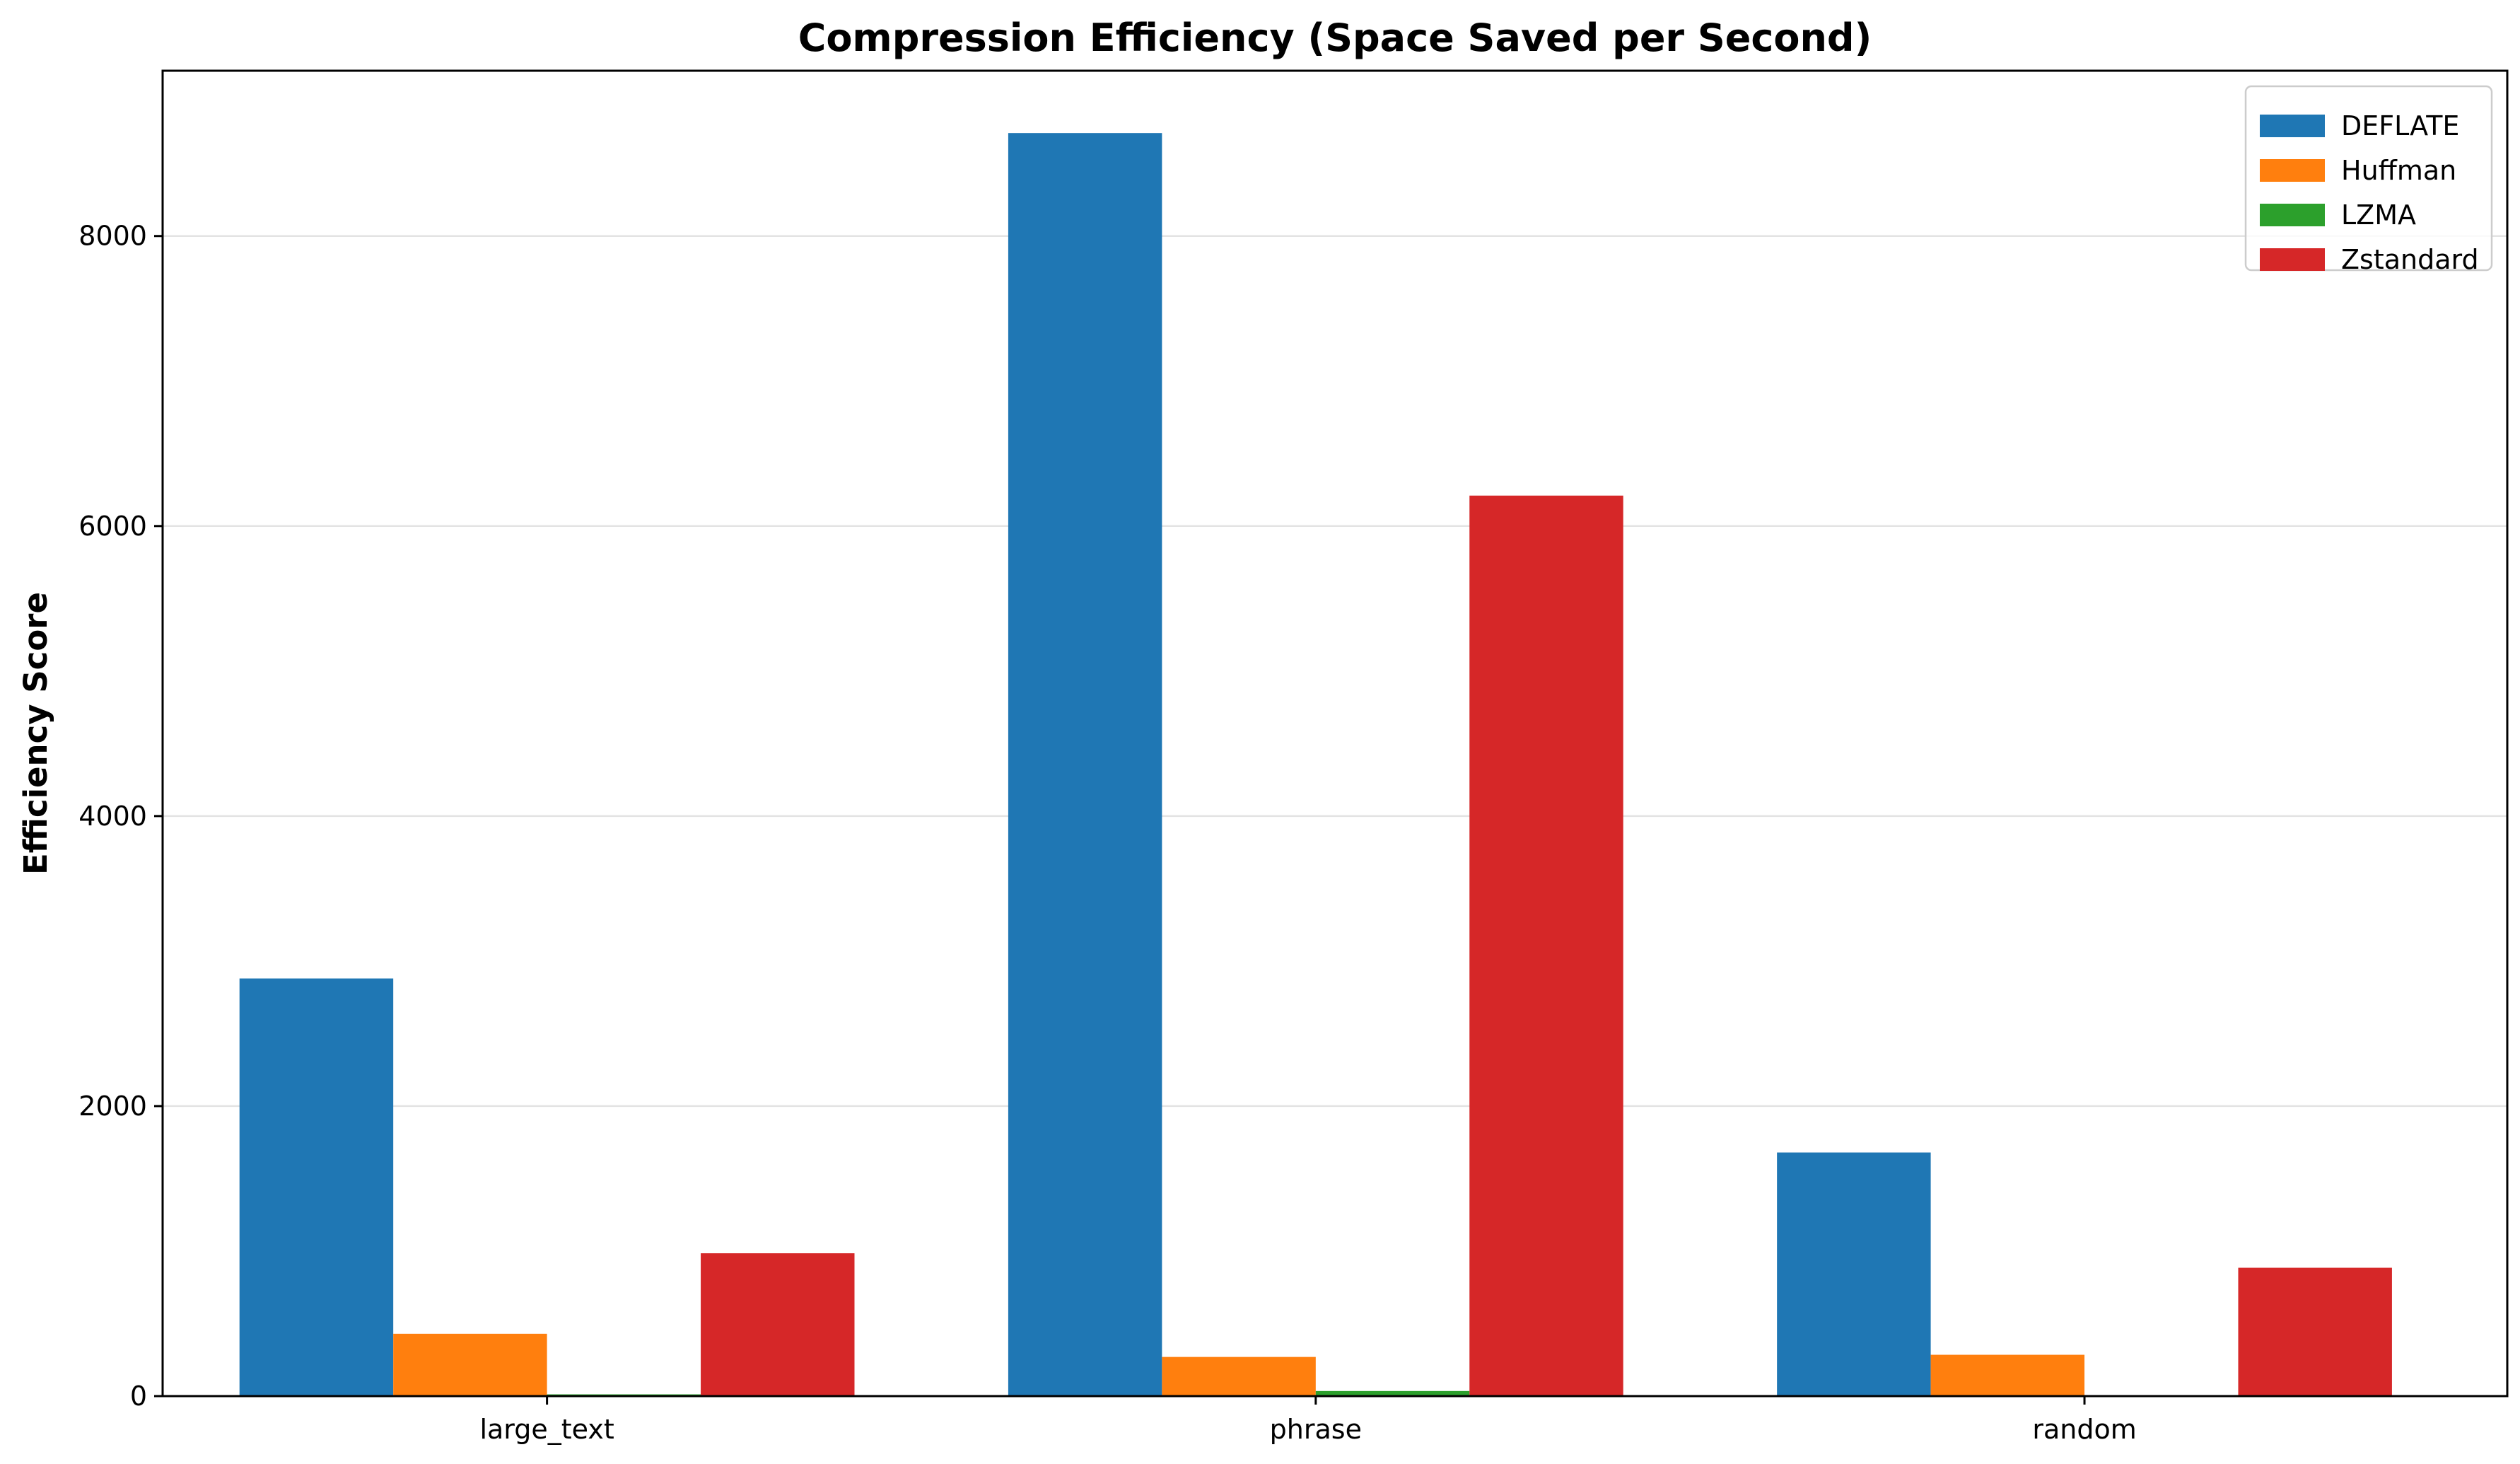 Image resolution: width=2520 pixels, height=1464 pixels. Describe the element at coordinates (2292, 259) in the screenshot. I see `legend-swatch-zstandard` at that location.